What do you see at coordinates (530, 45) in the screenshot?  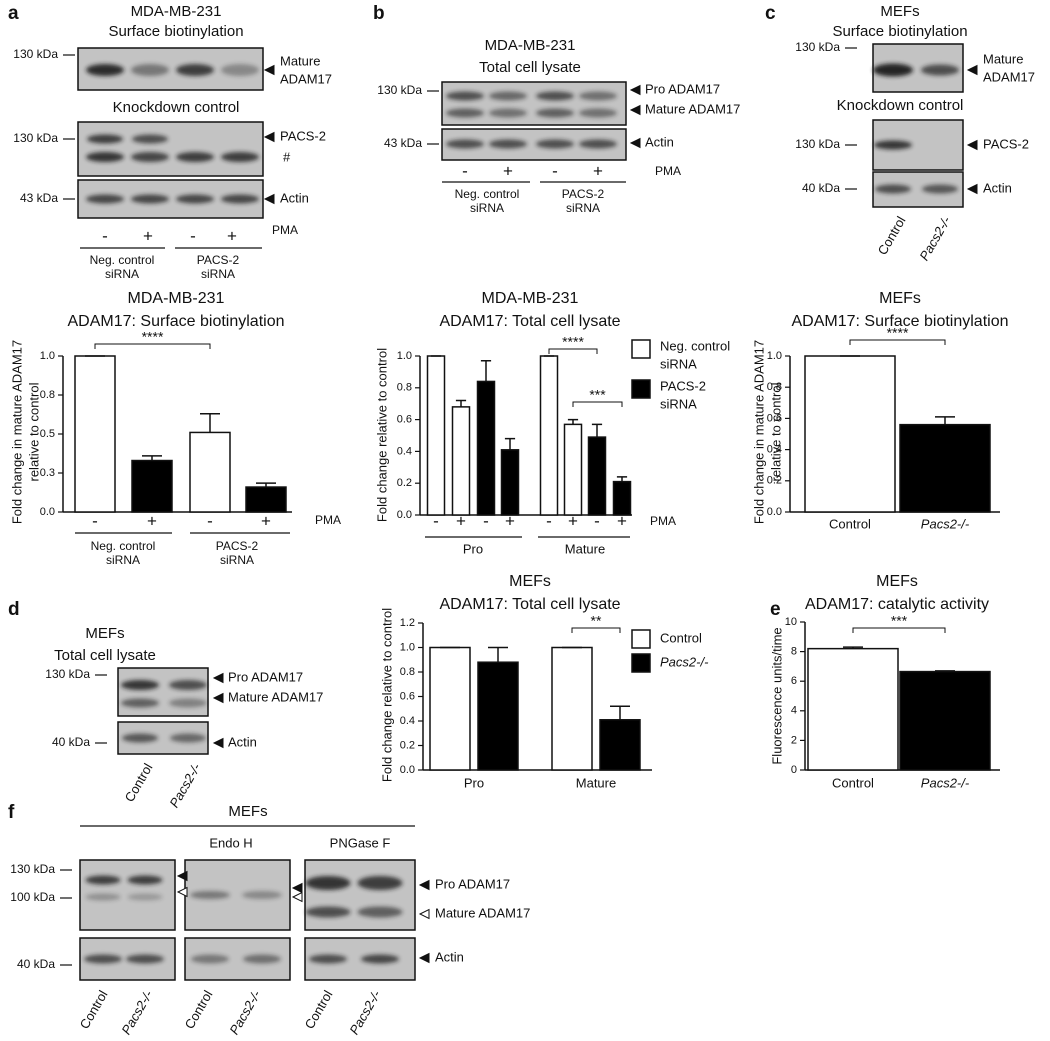 I see `blot-title: MDA-MB-231` at bounding box center [530, 45].